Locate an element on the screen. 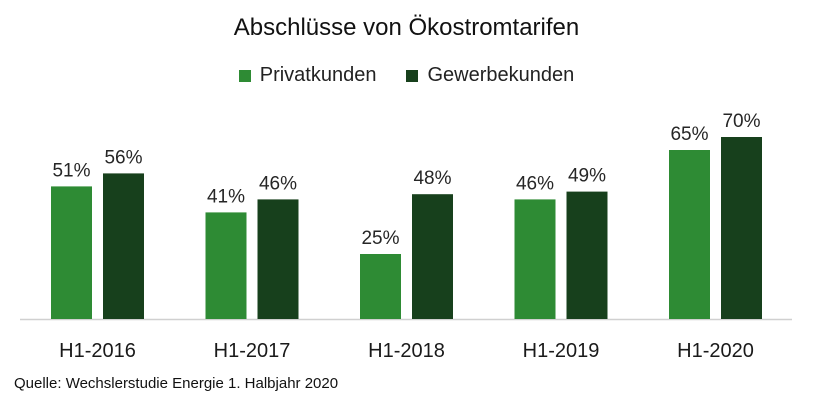 This screenshot has width=813, height=413. data-label-privatkunden-h1-2017: 41% is located at coordinates (226, 196).